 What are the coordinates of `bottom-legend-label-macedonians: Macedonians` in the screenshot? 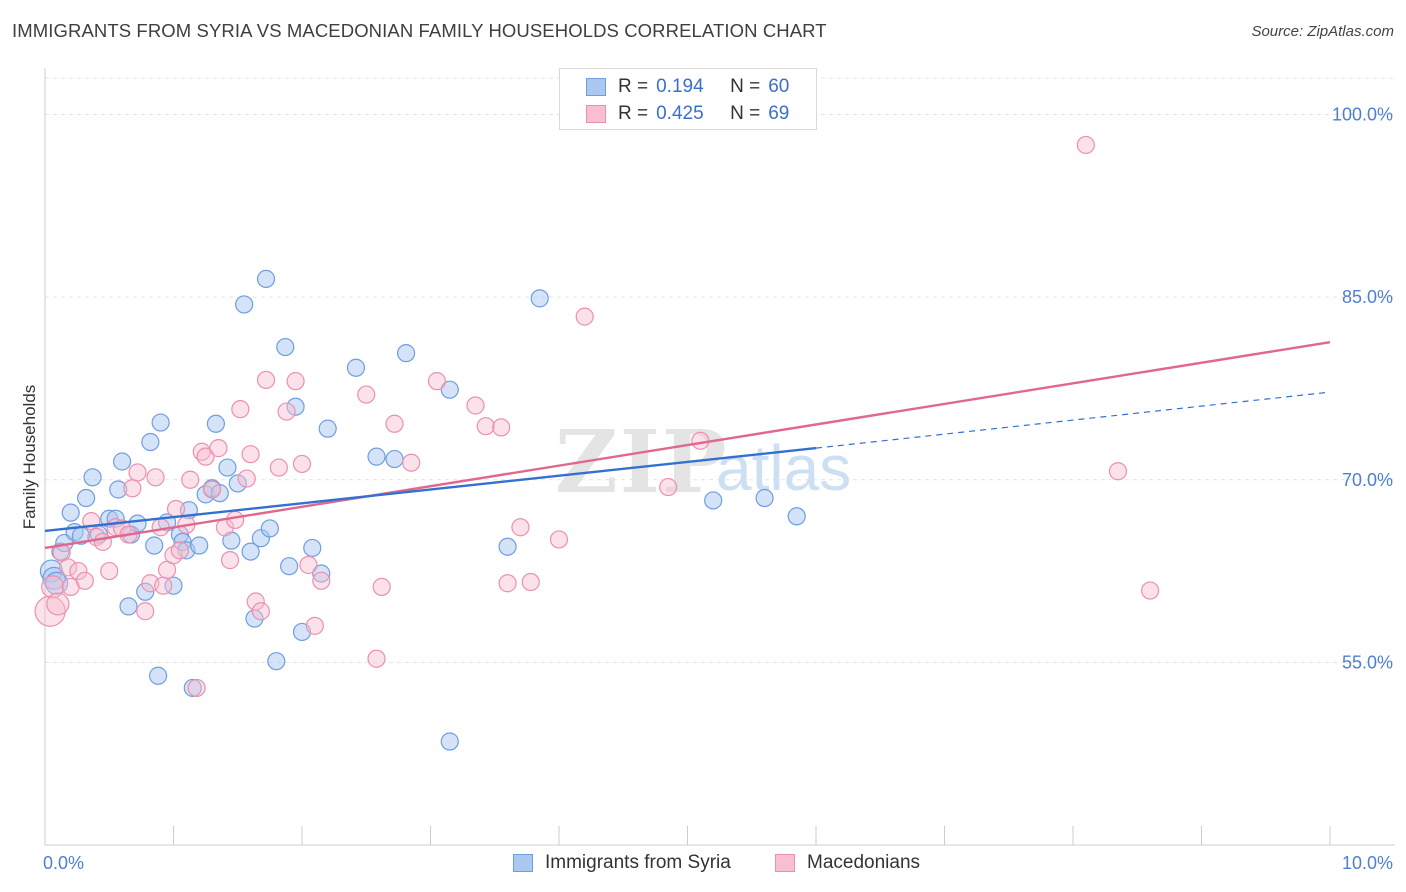 It's located at (864, 862).